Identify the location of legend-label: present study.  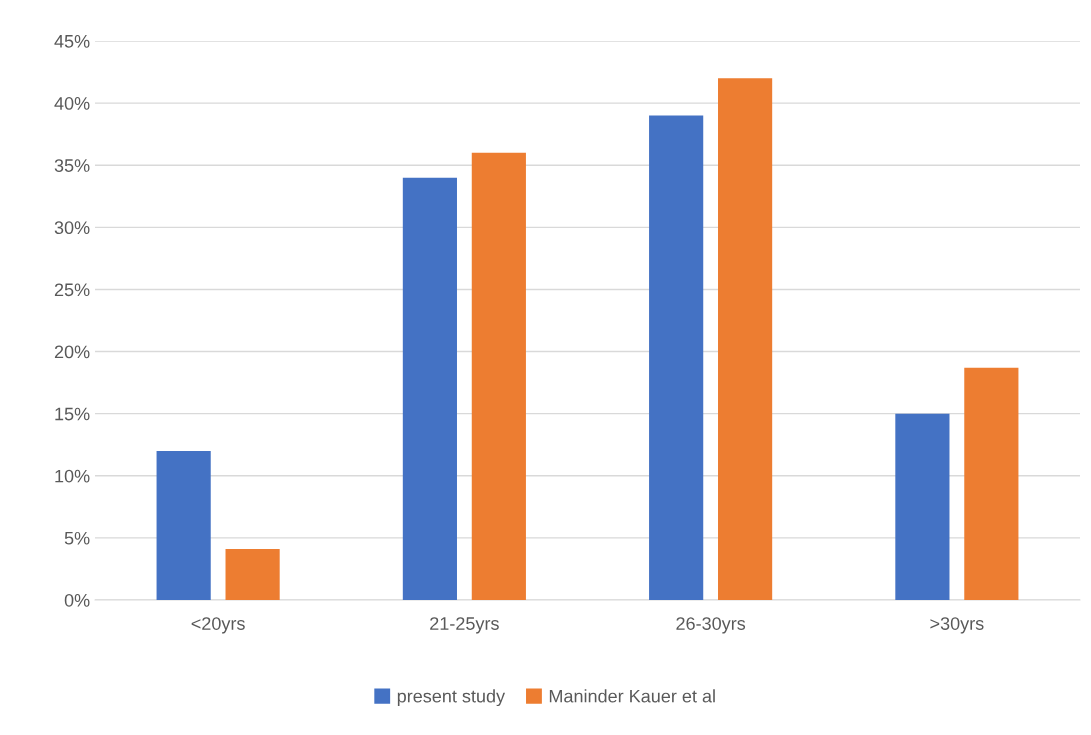
(451, 698).